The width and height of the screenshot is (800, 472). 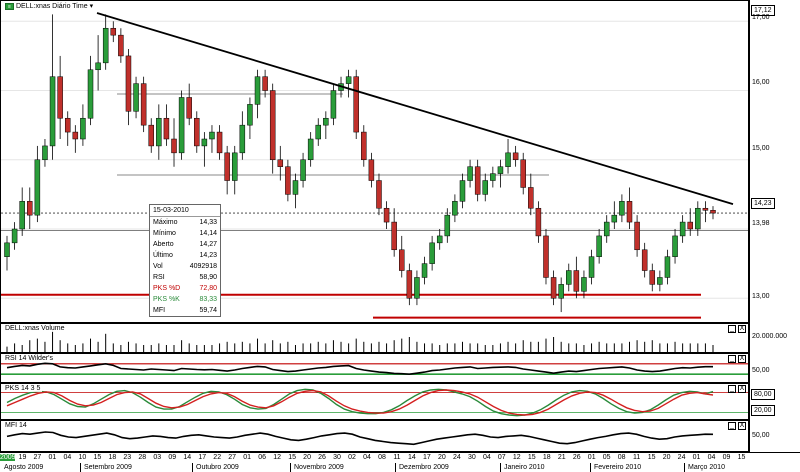 I want to click on rsi-panel: RSI 14 Wilder's _ X, so click(x=374, y=368).